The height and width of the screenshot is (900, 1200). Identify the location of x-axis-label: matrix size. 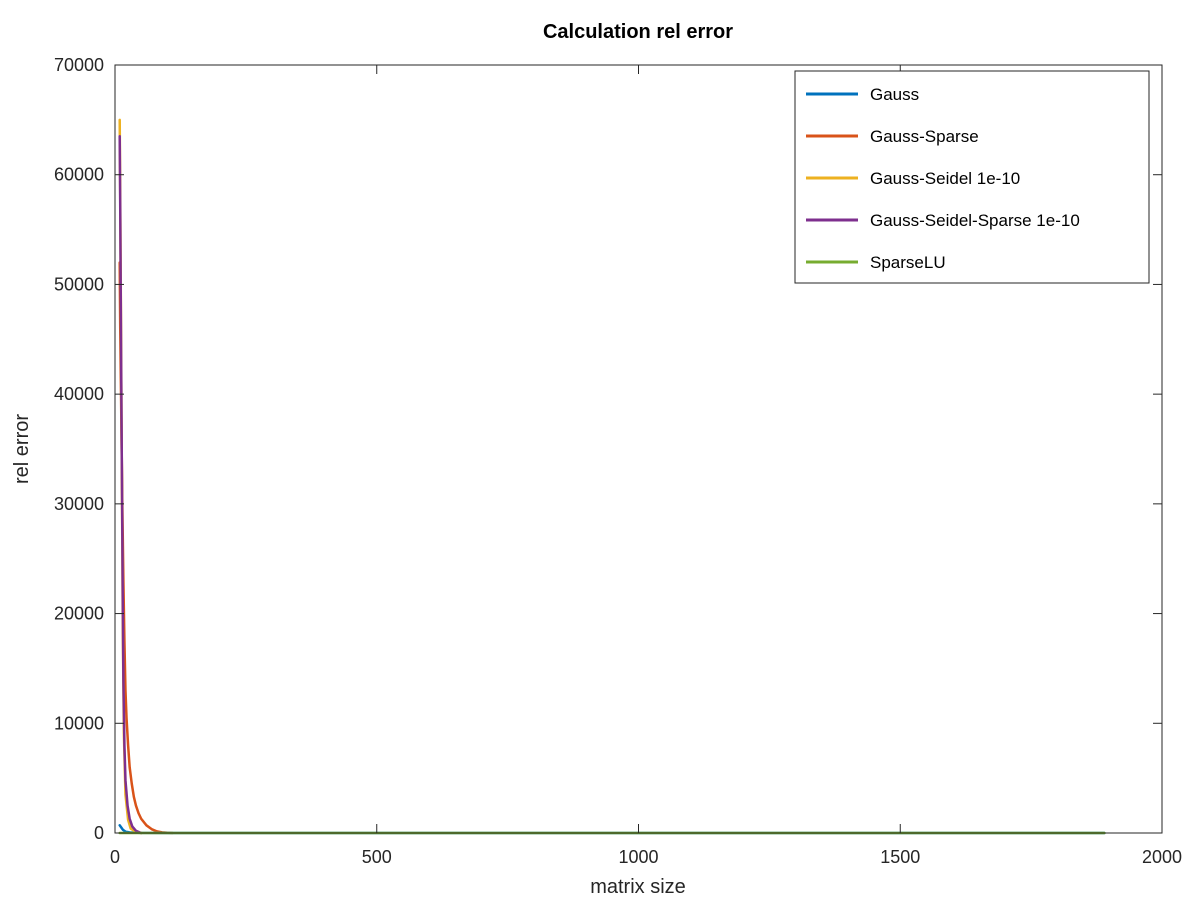
(638, 887).